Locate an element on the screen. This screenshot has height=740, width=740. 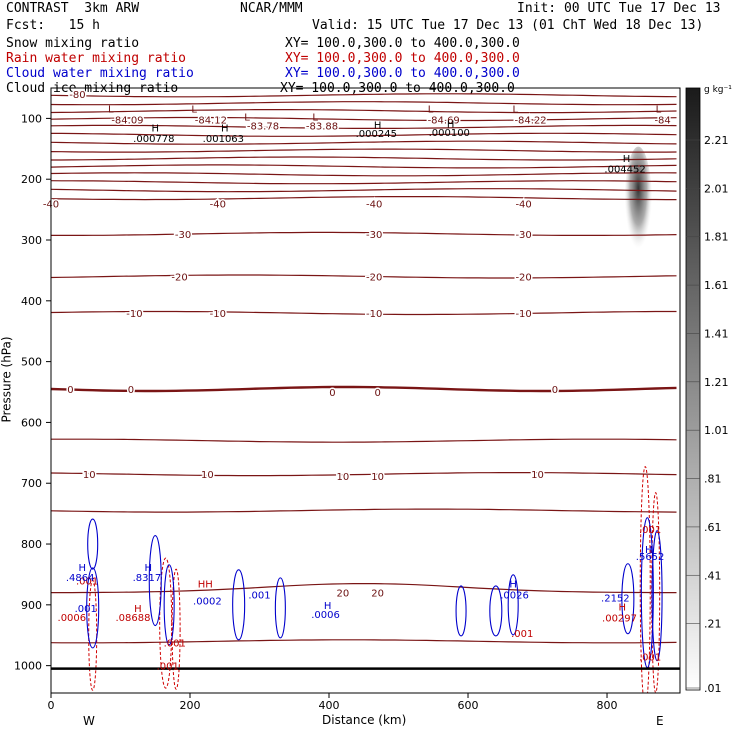
y-axis-label: Pressure (hPa) is located at coordinates (7, 379).